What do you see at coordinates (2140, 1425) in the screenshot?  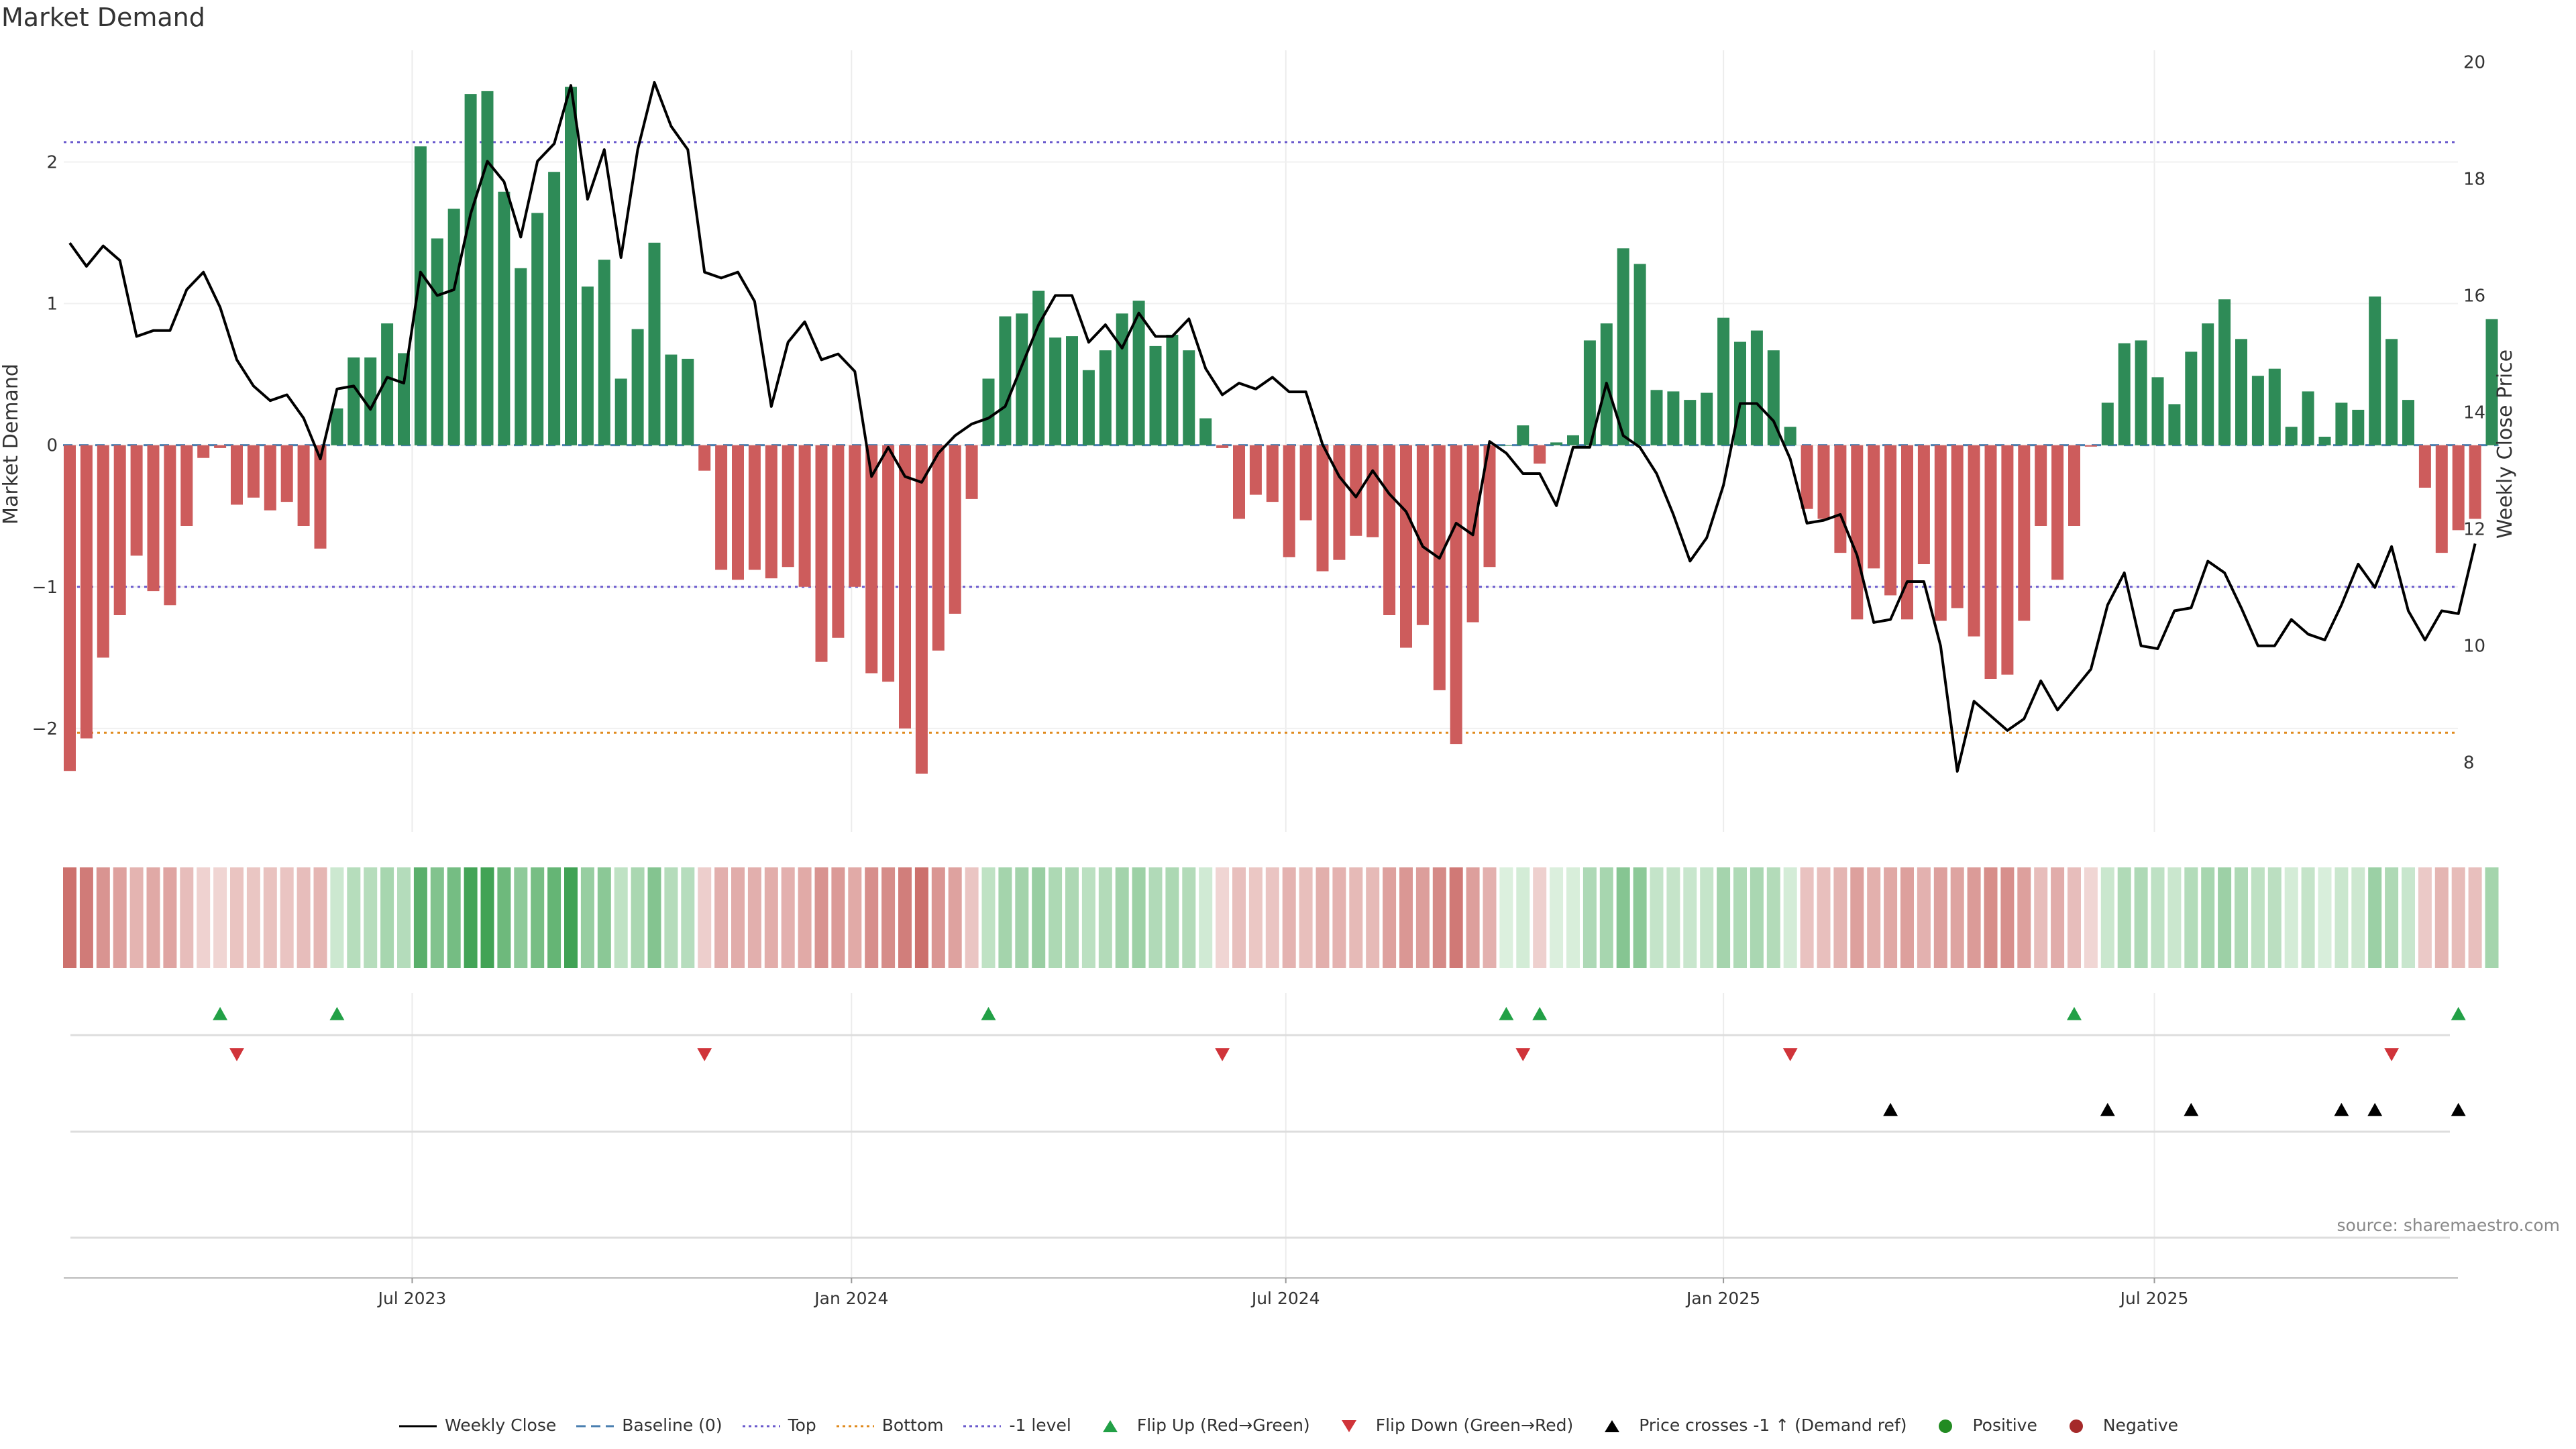 I see `legend-label: Negative` at bounding box center [2140, 1425].